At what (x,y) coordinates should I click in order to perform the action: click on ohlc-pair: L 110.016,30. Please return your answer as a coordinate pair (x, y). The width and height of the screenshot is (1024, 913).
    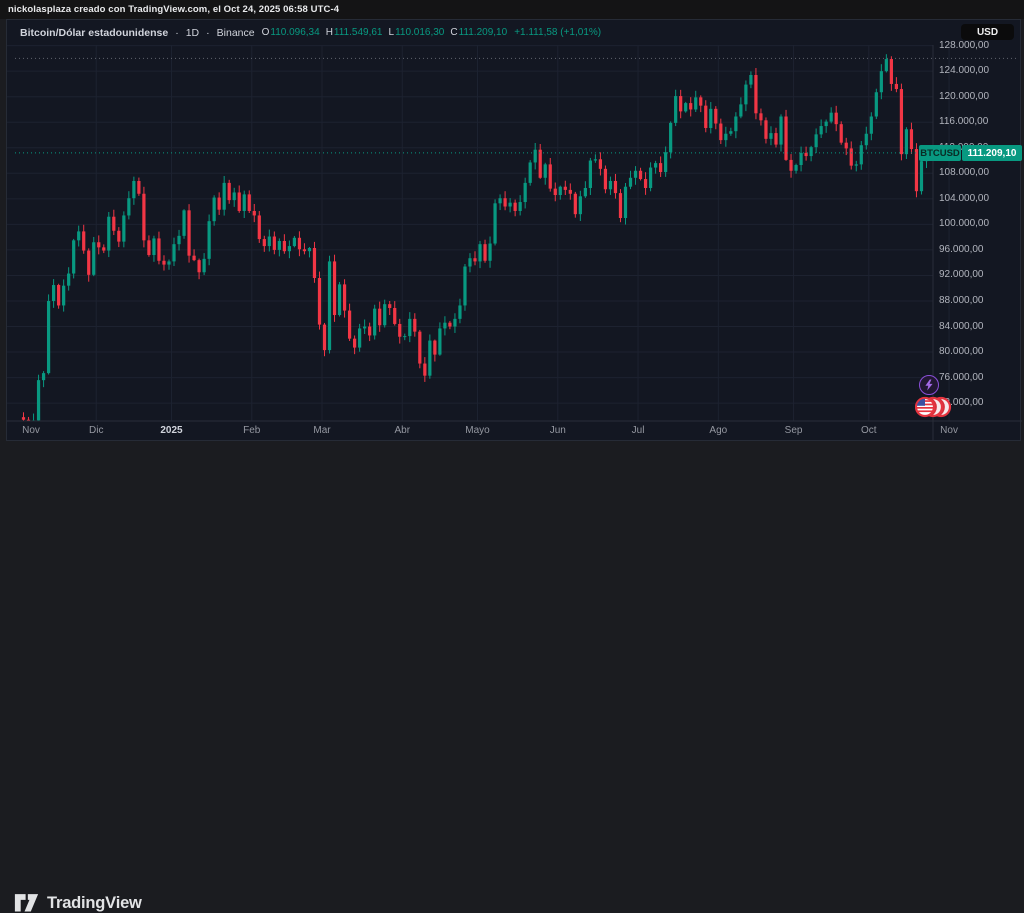
    Looking at the image, I should click on (416, 32).